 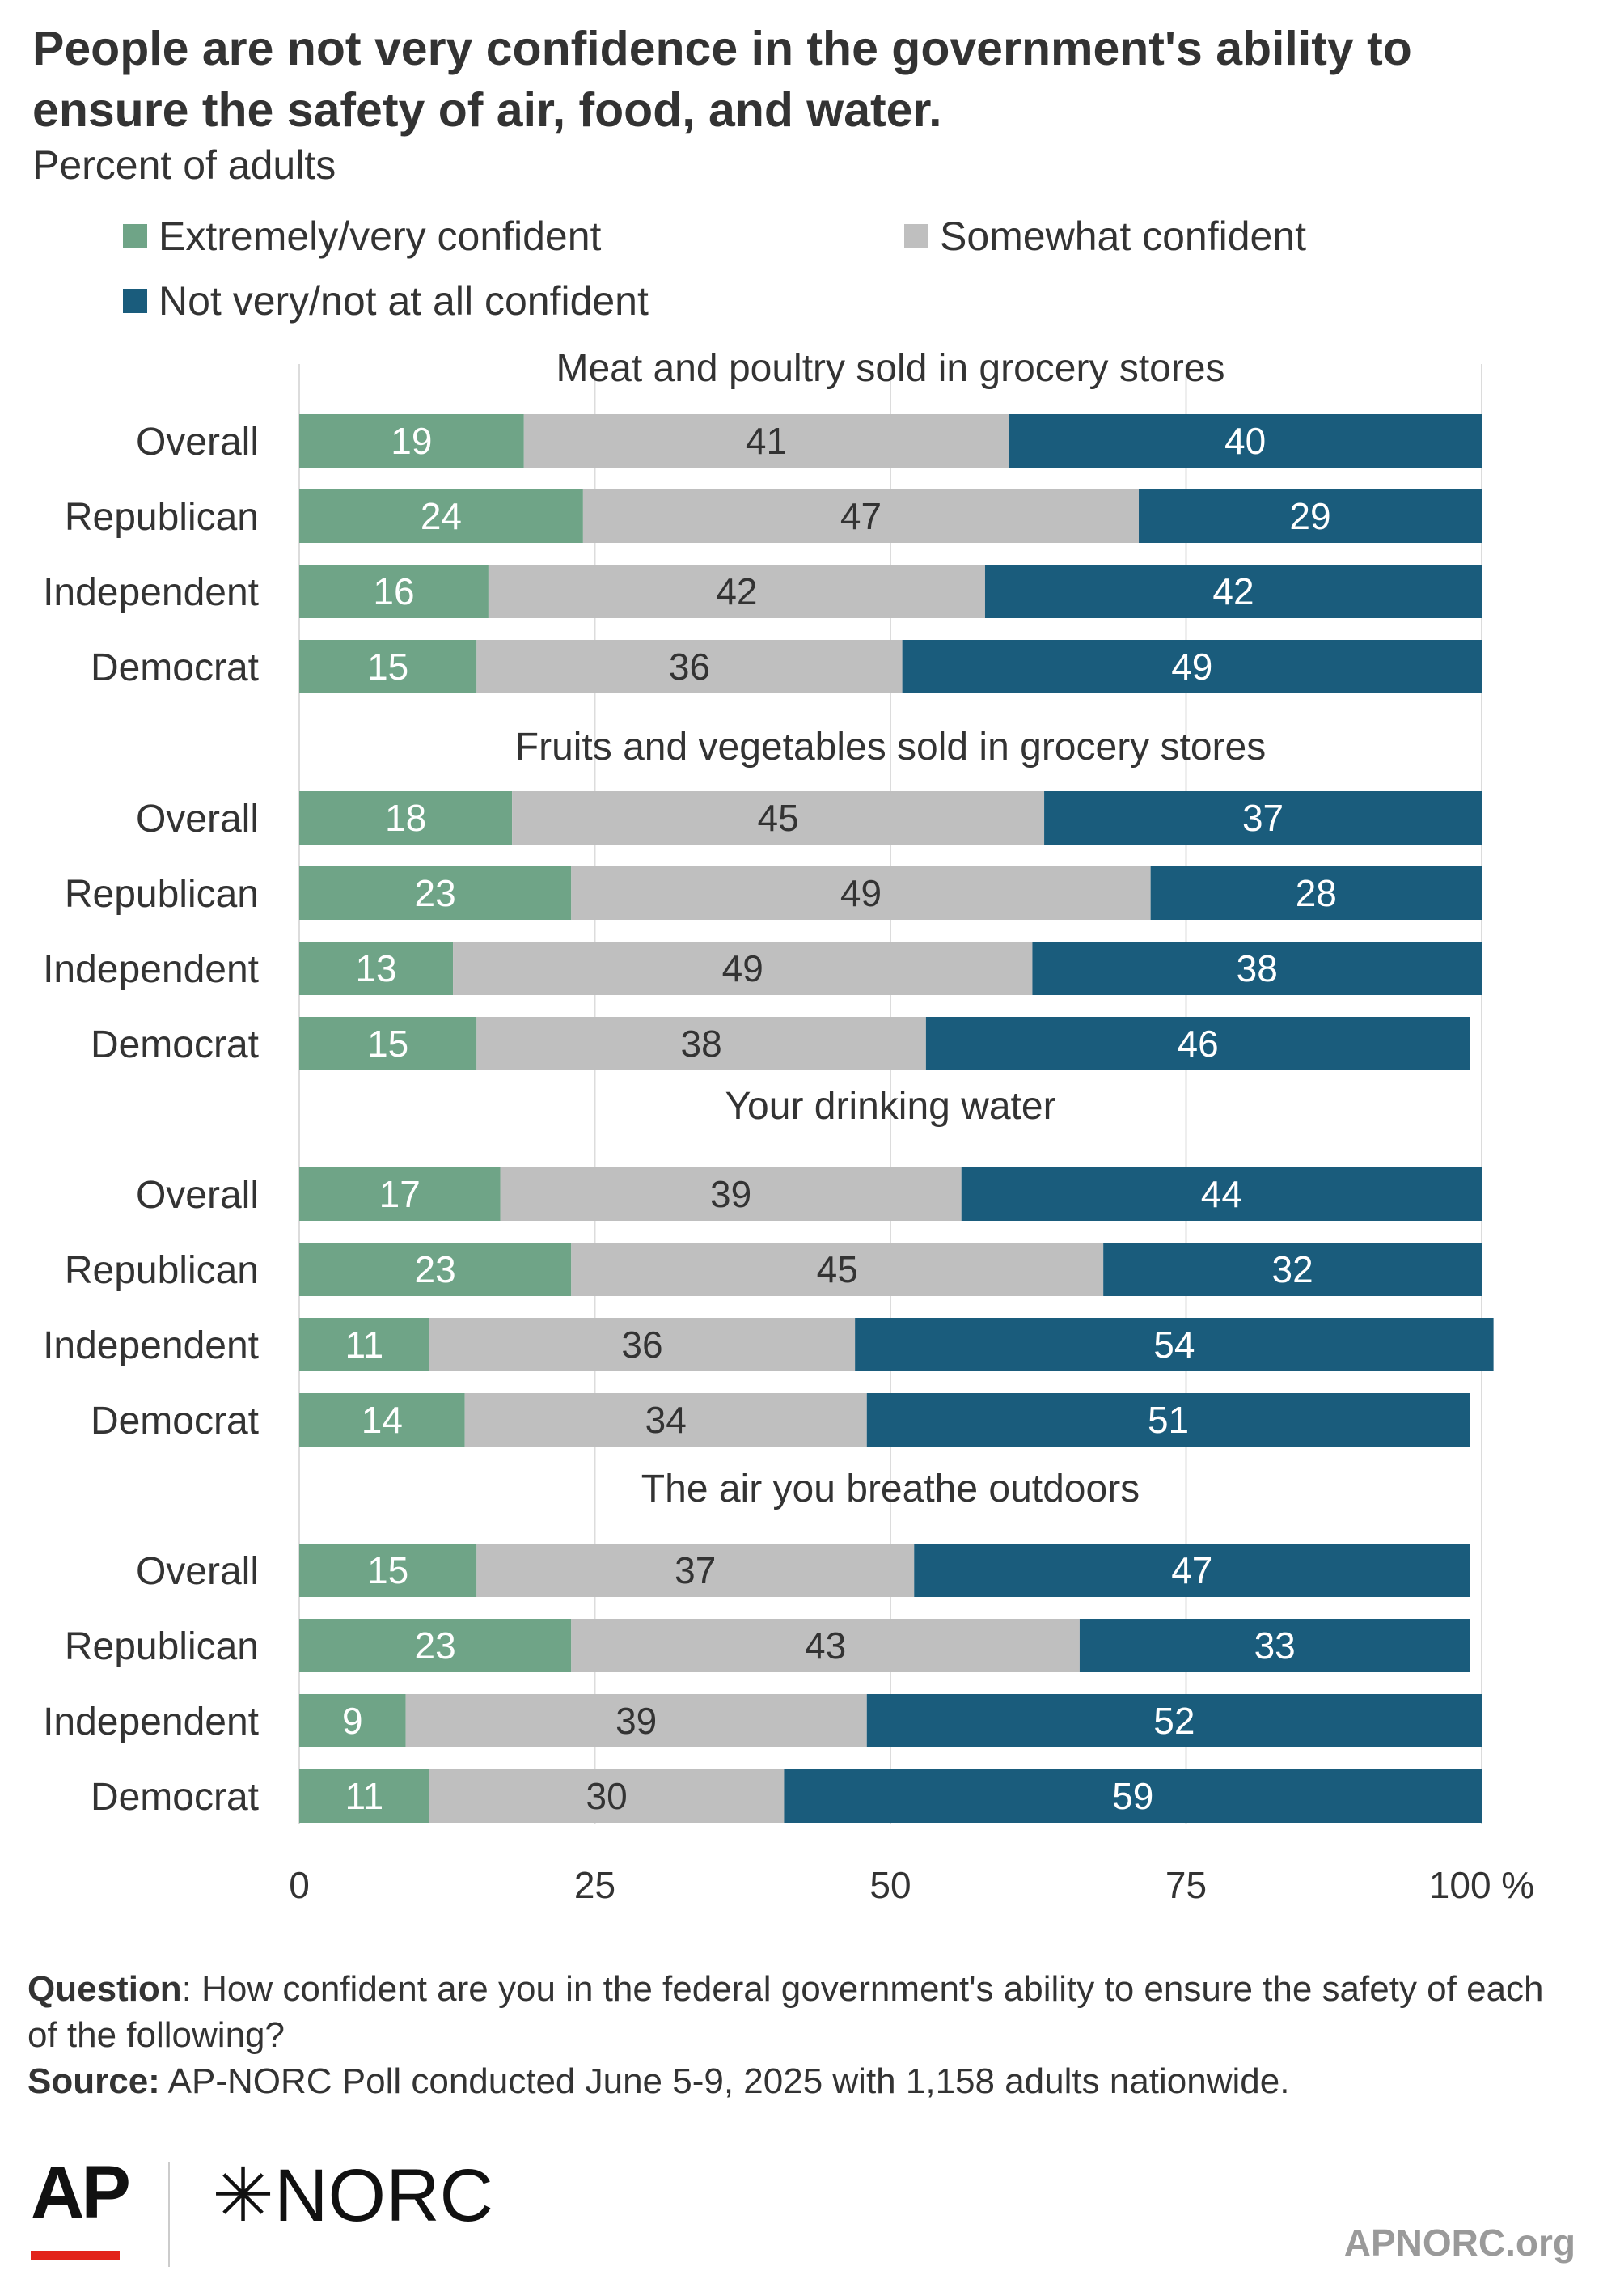 I want to click on data-label-fruits-and-vegetables-sold-in-grocery-stores-overall-extremely-very-confident: 18, so click(x=406, y=818).